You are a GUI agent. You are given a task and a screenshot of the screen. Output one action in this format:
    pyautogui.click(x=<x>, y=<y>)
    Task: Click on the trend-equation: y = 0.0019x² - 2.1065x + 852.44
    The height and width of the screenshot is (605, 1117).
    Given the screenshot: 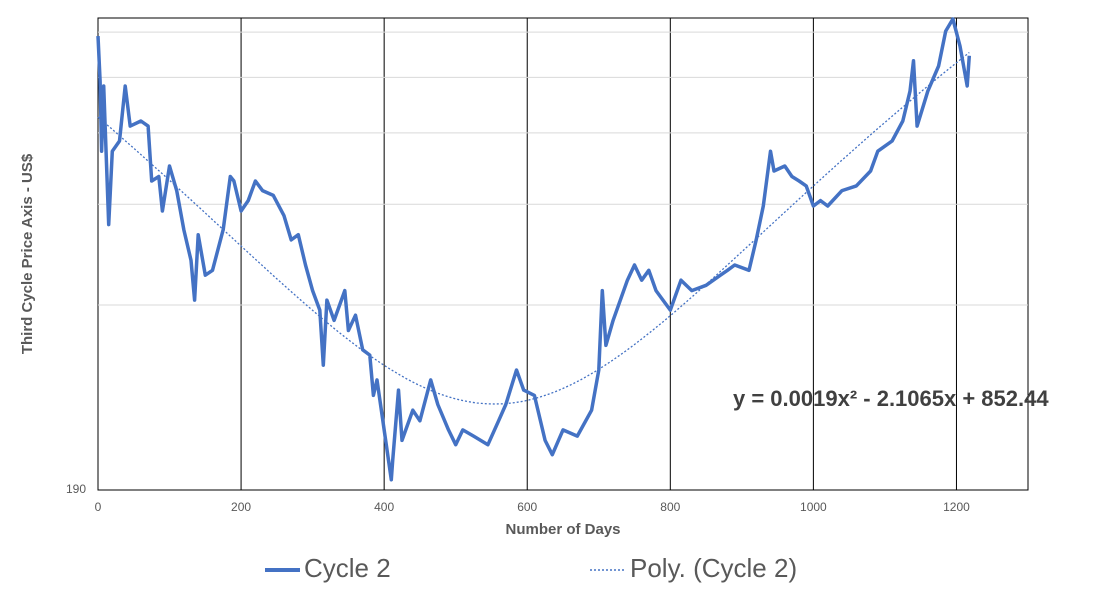 What is the action you would take?
    pyautogui.click(x=891, y=398)
    